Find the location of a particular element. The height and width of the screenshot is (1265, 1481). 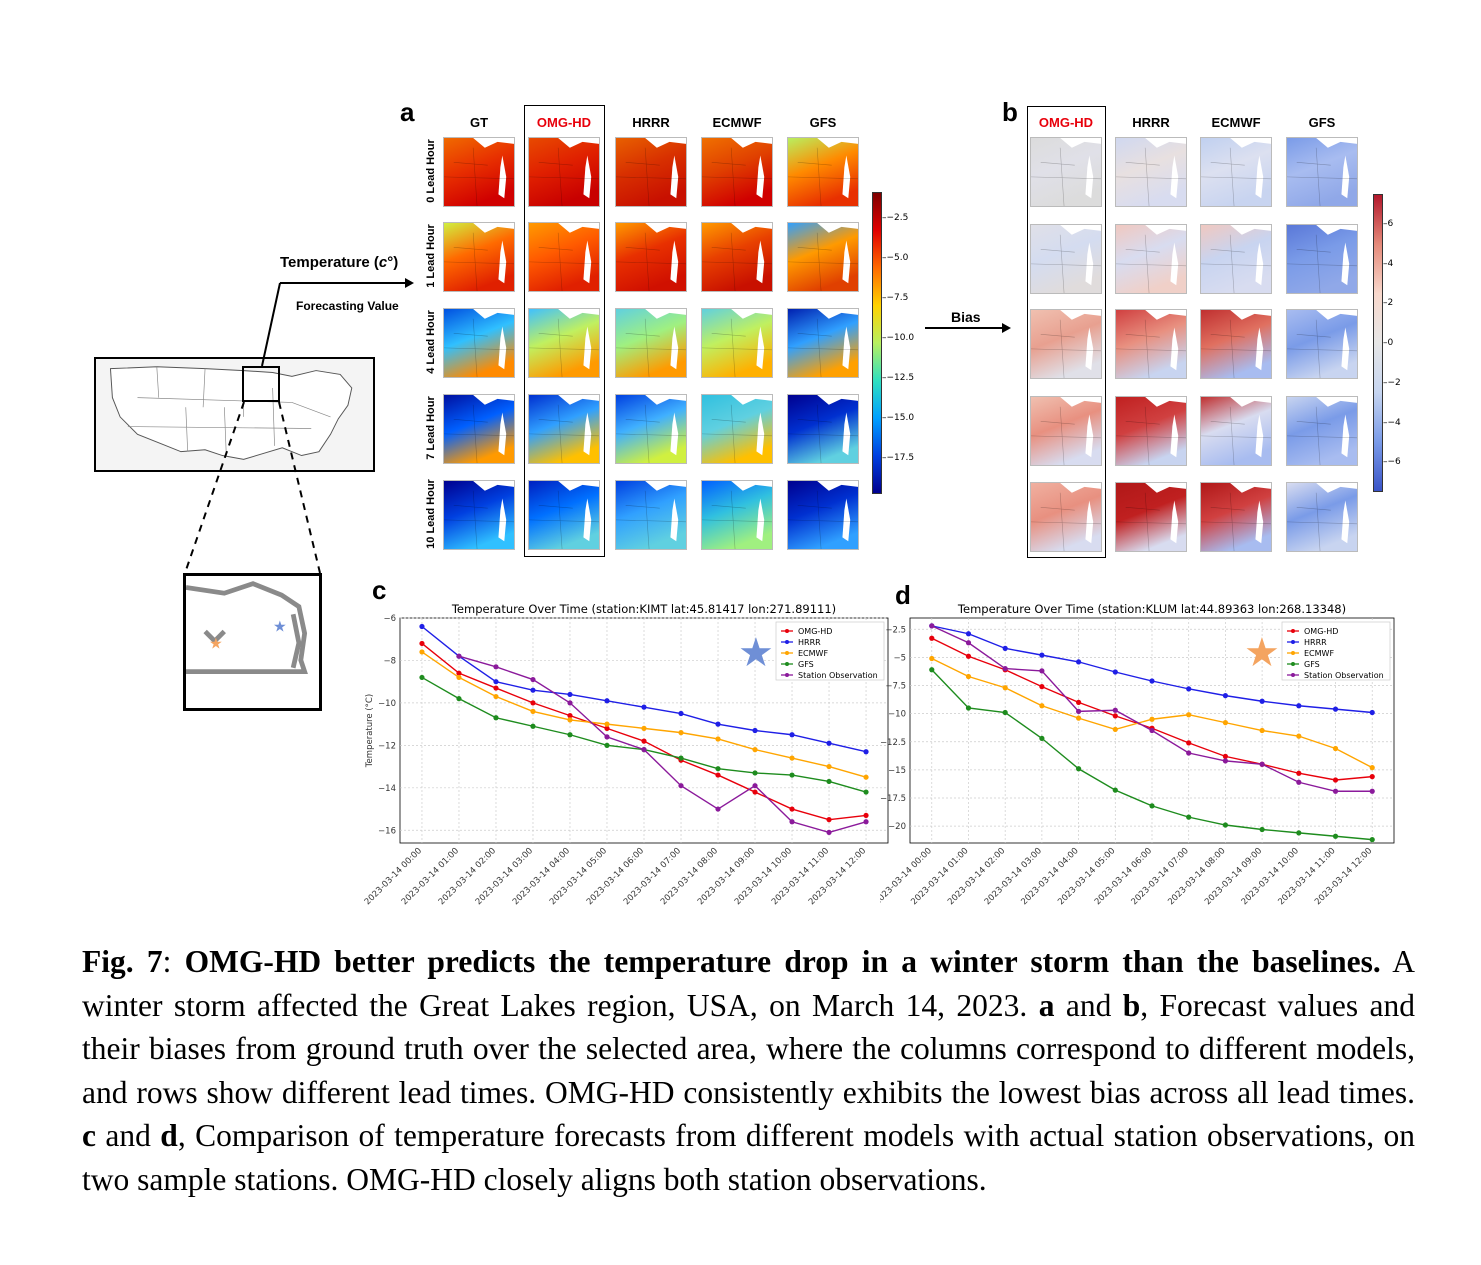

panel-a-row-label: 4 Lead Hour is located at coordinates (431, 342).